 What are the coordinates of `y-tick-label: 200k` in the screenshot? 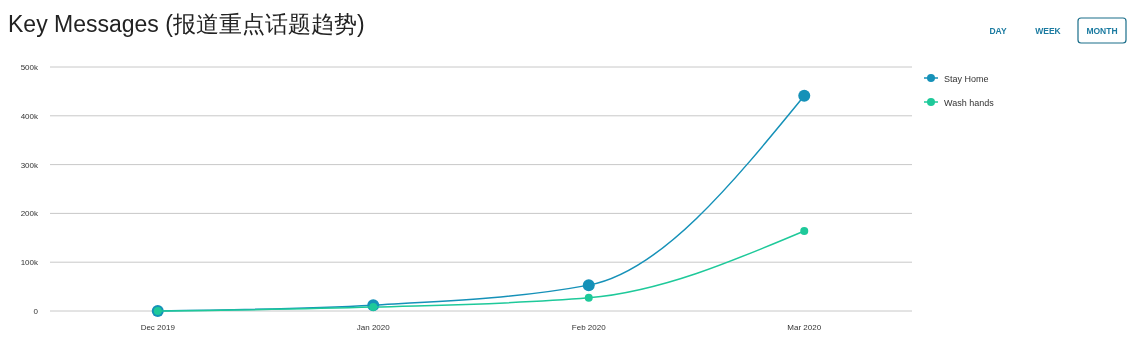 It's located at (29, 214).